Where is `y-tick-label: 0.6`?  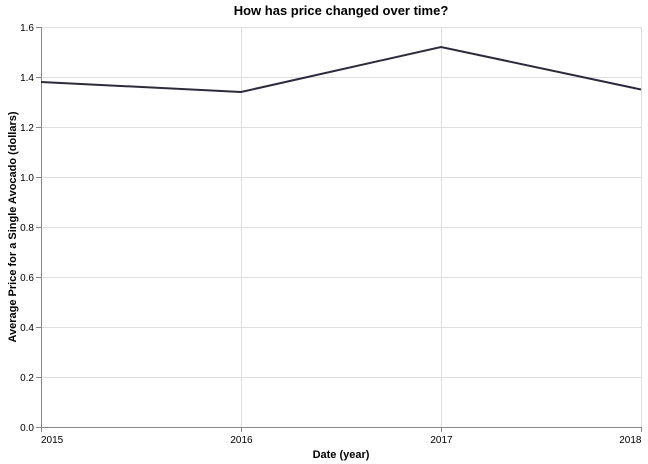 y-tick-label: 0.6 is located at coordinates (27, 278).